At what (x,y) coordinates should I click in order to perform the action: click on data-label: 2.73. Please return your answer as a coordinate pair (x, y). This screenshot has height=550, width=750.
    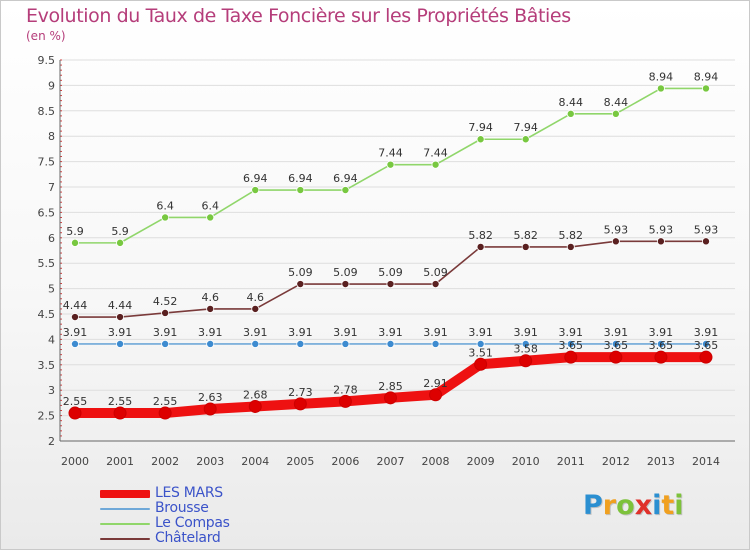
    Looking at the image, I should click on (300, 392).